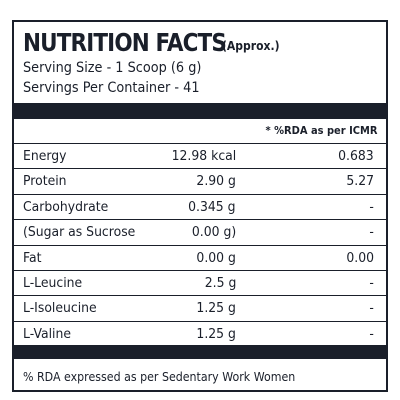 The width and height of the screenshot is (400, 400). Describe the element at coordinates (60, 308) in the screenshot. I see `nutrient-name: L-Isoleucine` at that location.